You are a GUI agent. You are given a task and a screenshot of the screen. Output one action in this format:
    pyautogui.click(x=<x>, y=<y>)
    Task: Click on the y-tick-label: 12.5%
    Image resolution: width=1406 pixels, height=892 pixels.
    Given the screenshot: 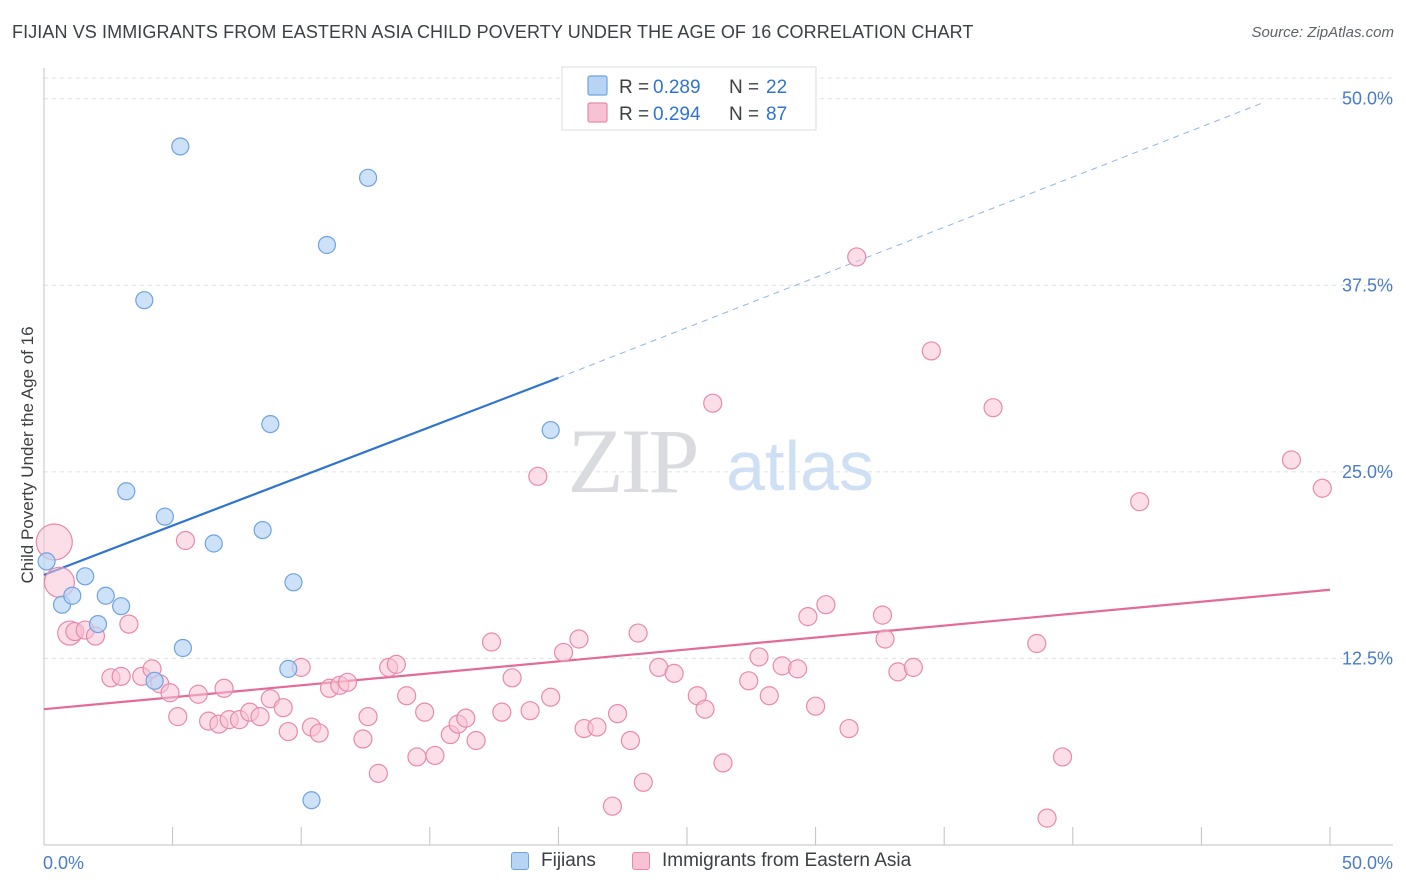 What is the action you would take?
    pyautogui.click(x=1367, y=658)
    